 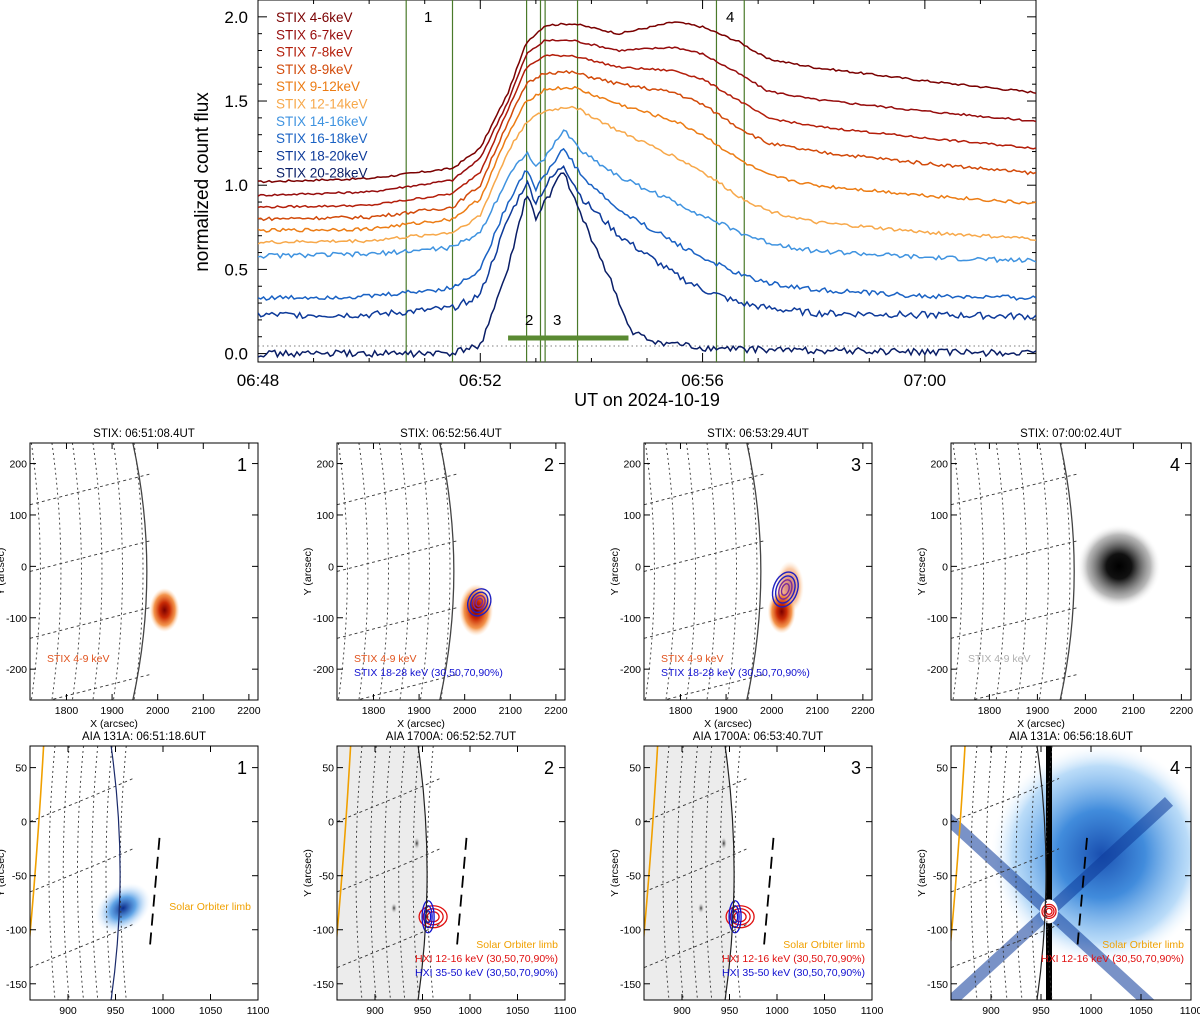 I want to click on hxi-contour-low, so click(x=740, y=917).